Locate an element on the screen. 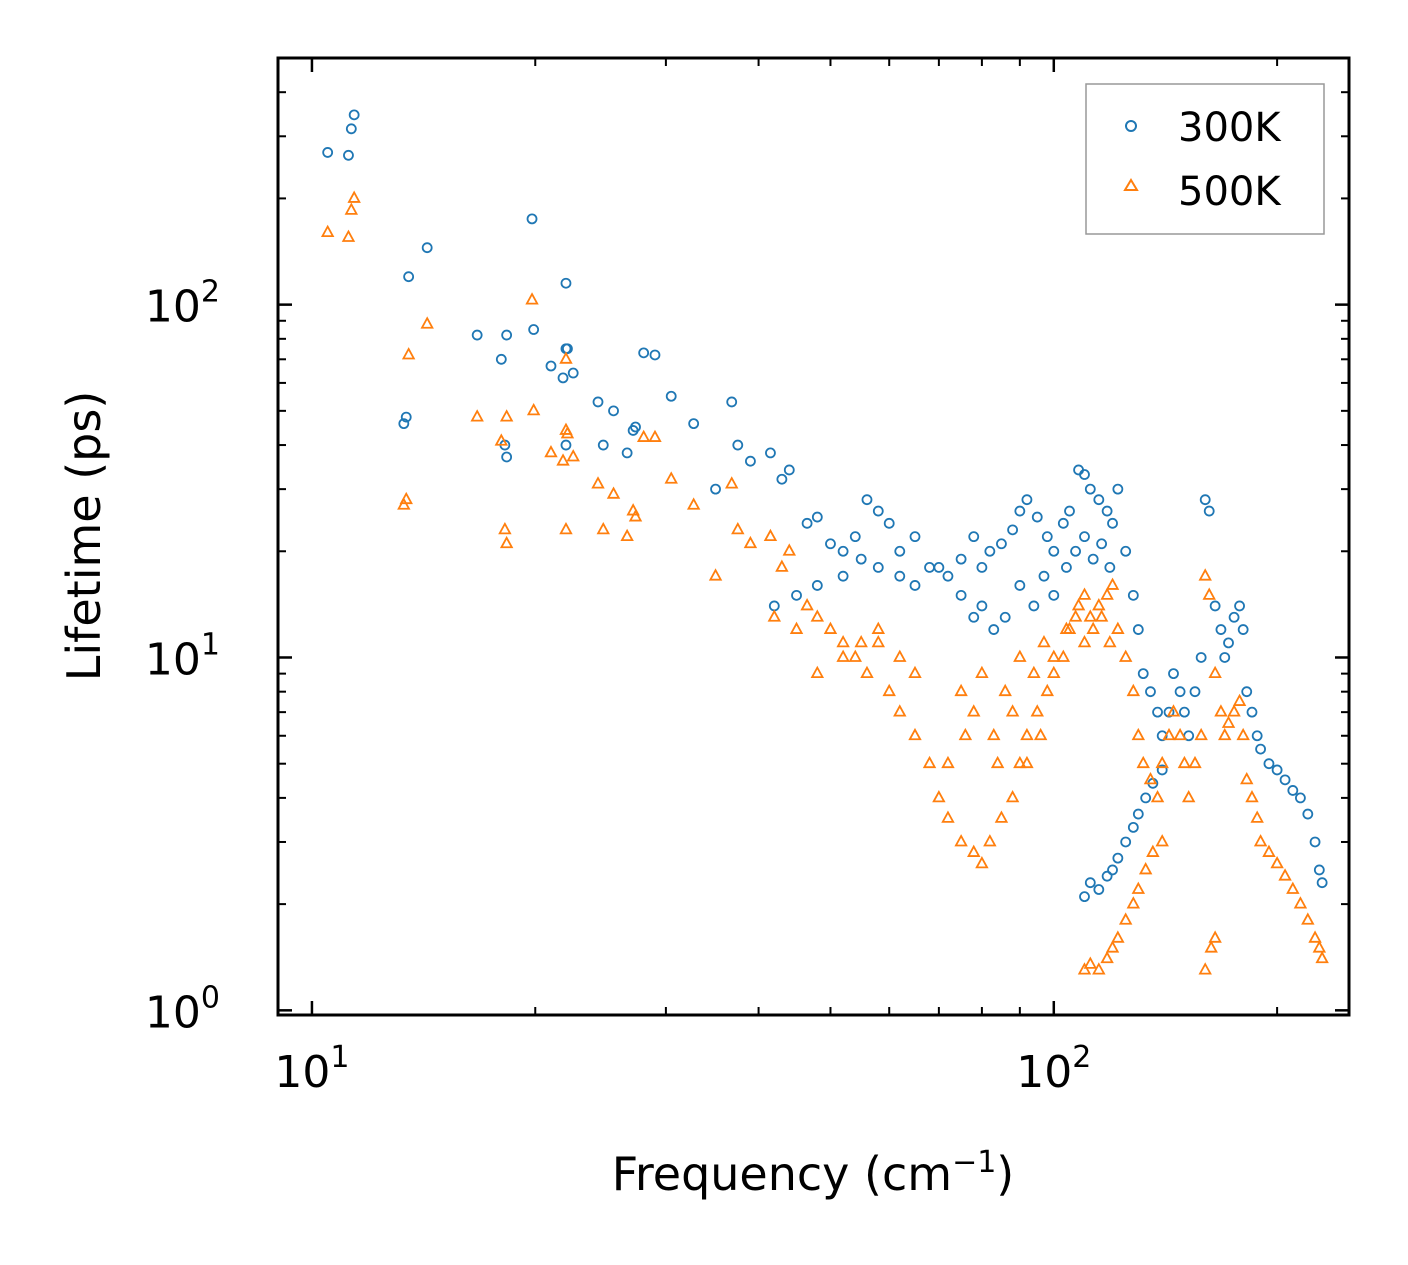 The height and width of the screenshot is (1265, 1408). legend-marker-300k is located at coordinates (1131, 126).